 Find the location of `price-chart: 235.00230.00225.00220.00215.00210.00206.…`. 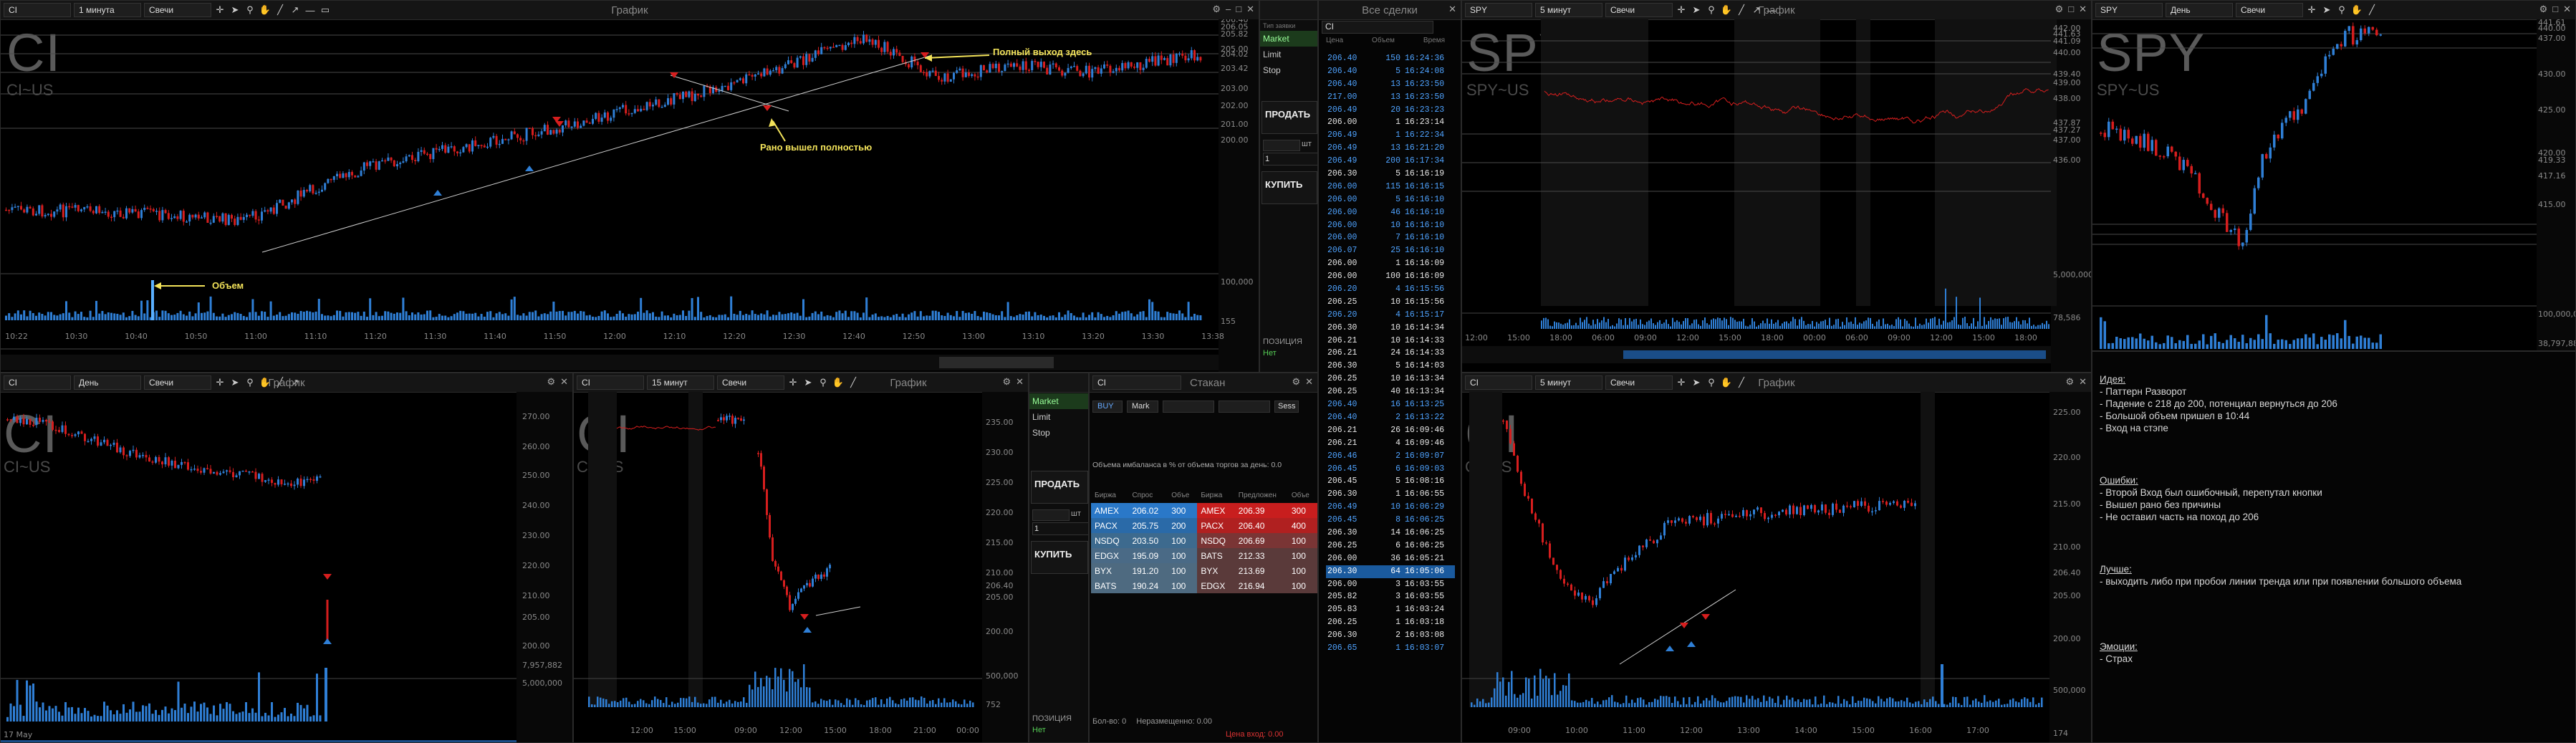

price-chart: 235.00230.00225.00220.00215.00210.00206.… is located at coordinates (802, 568).